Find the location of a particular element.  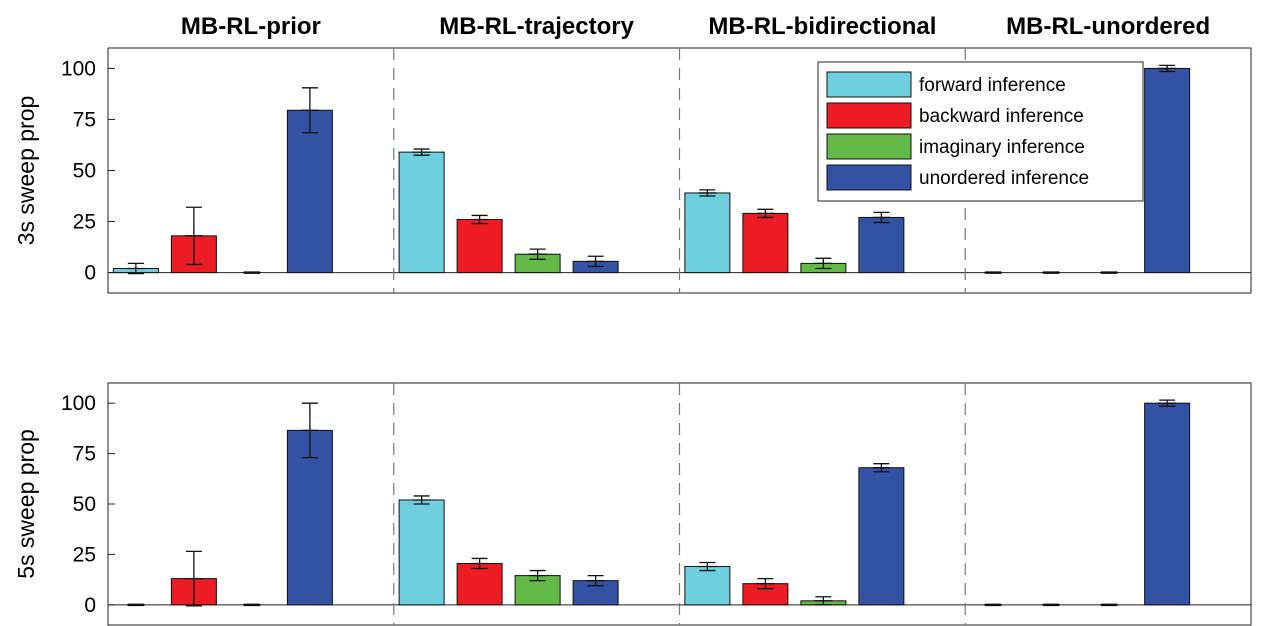

y-axis-label: 5s sweep prop is located at coordinates (26, 504).